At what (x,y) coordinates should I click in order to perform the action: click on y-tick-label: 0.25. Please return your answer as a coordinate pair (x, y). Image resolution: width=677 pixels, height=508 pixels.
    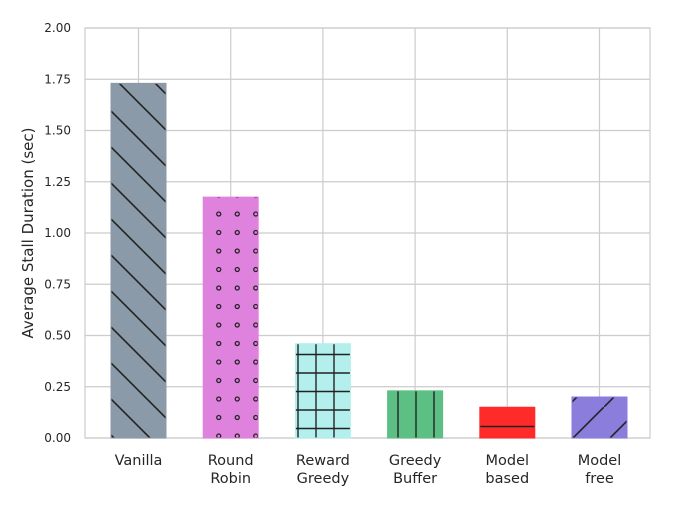
    Looking at the image, I should click on (57, 387).